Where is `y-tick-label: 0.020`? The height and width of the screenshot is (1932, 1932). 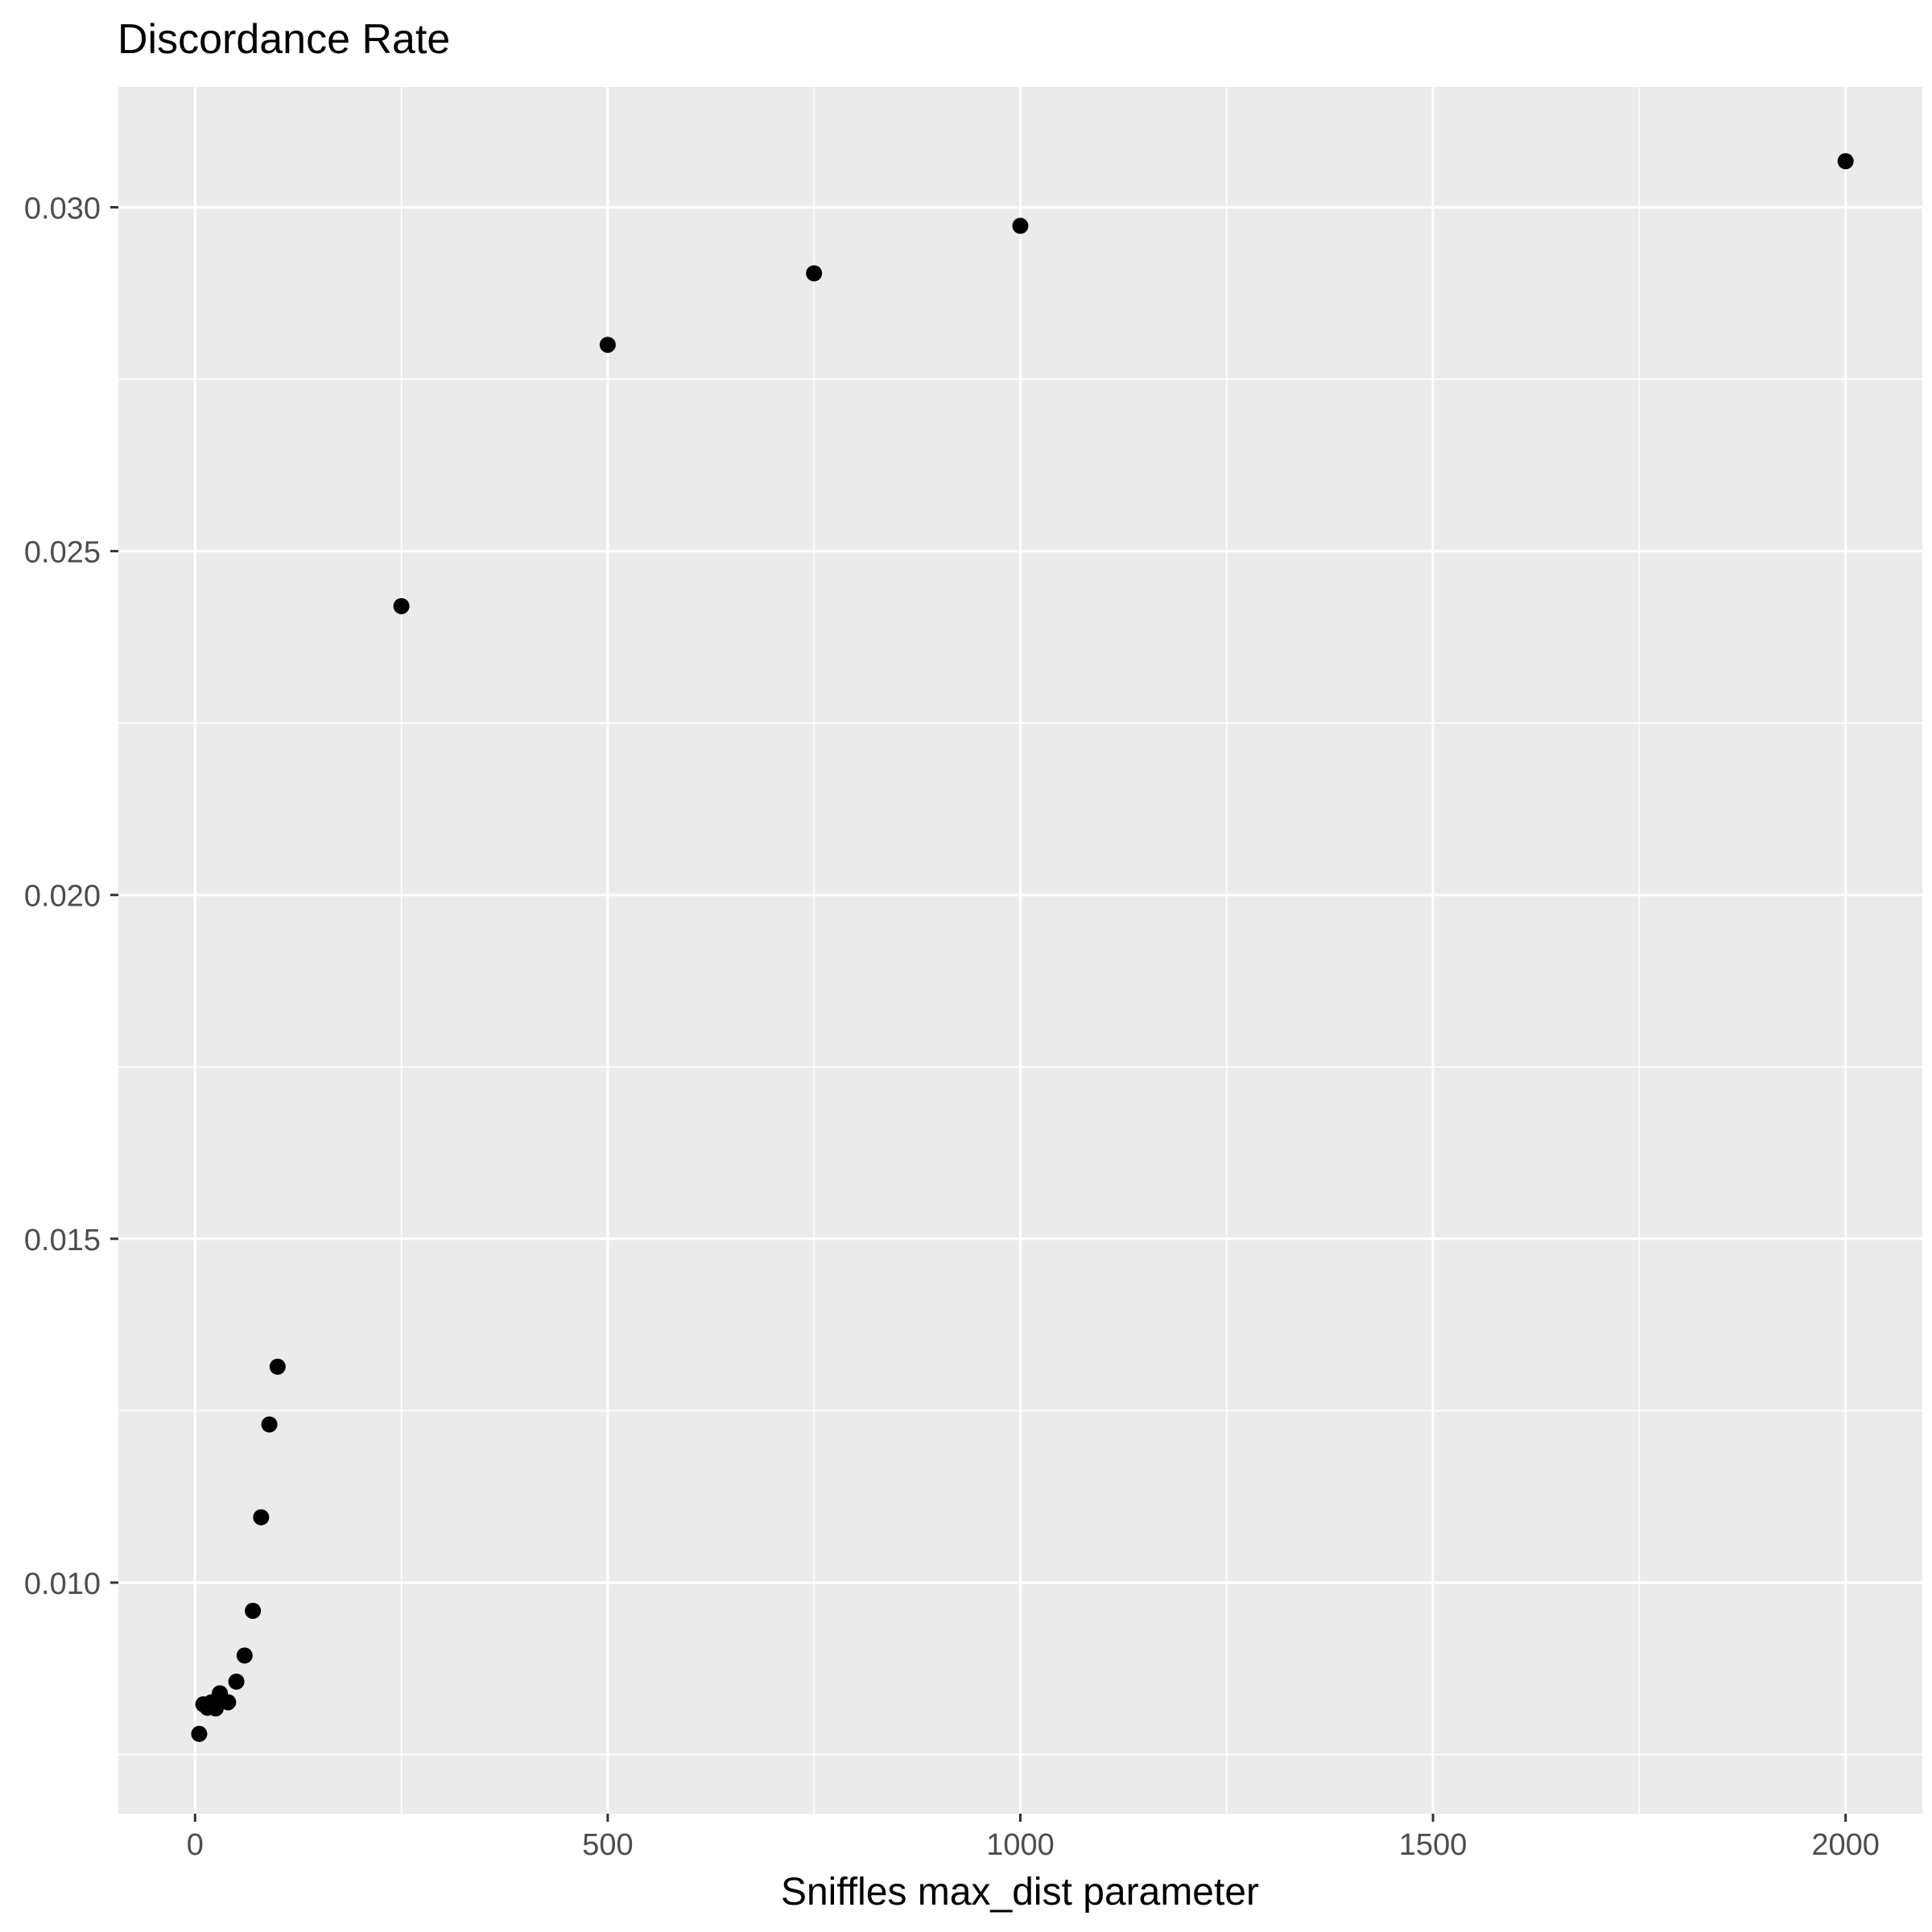 y-tick-label: 0.020 is located at coordinates (62, 897).